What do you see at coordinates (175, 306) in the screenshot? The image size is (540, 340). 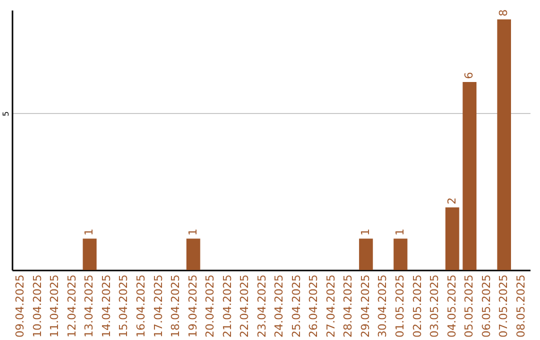 I see `x-tick-label: 18.04.2025` at bounding box center [175, 306].